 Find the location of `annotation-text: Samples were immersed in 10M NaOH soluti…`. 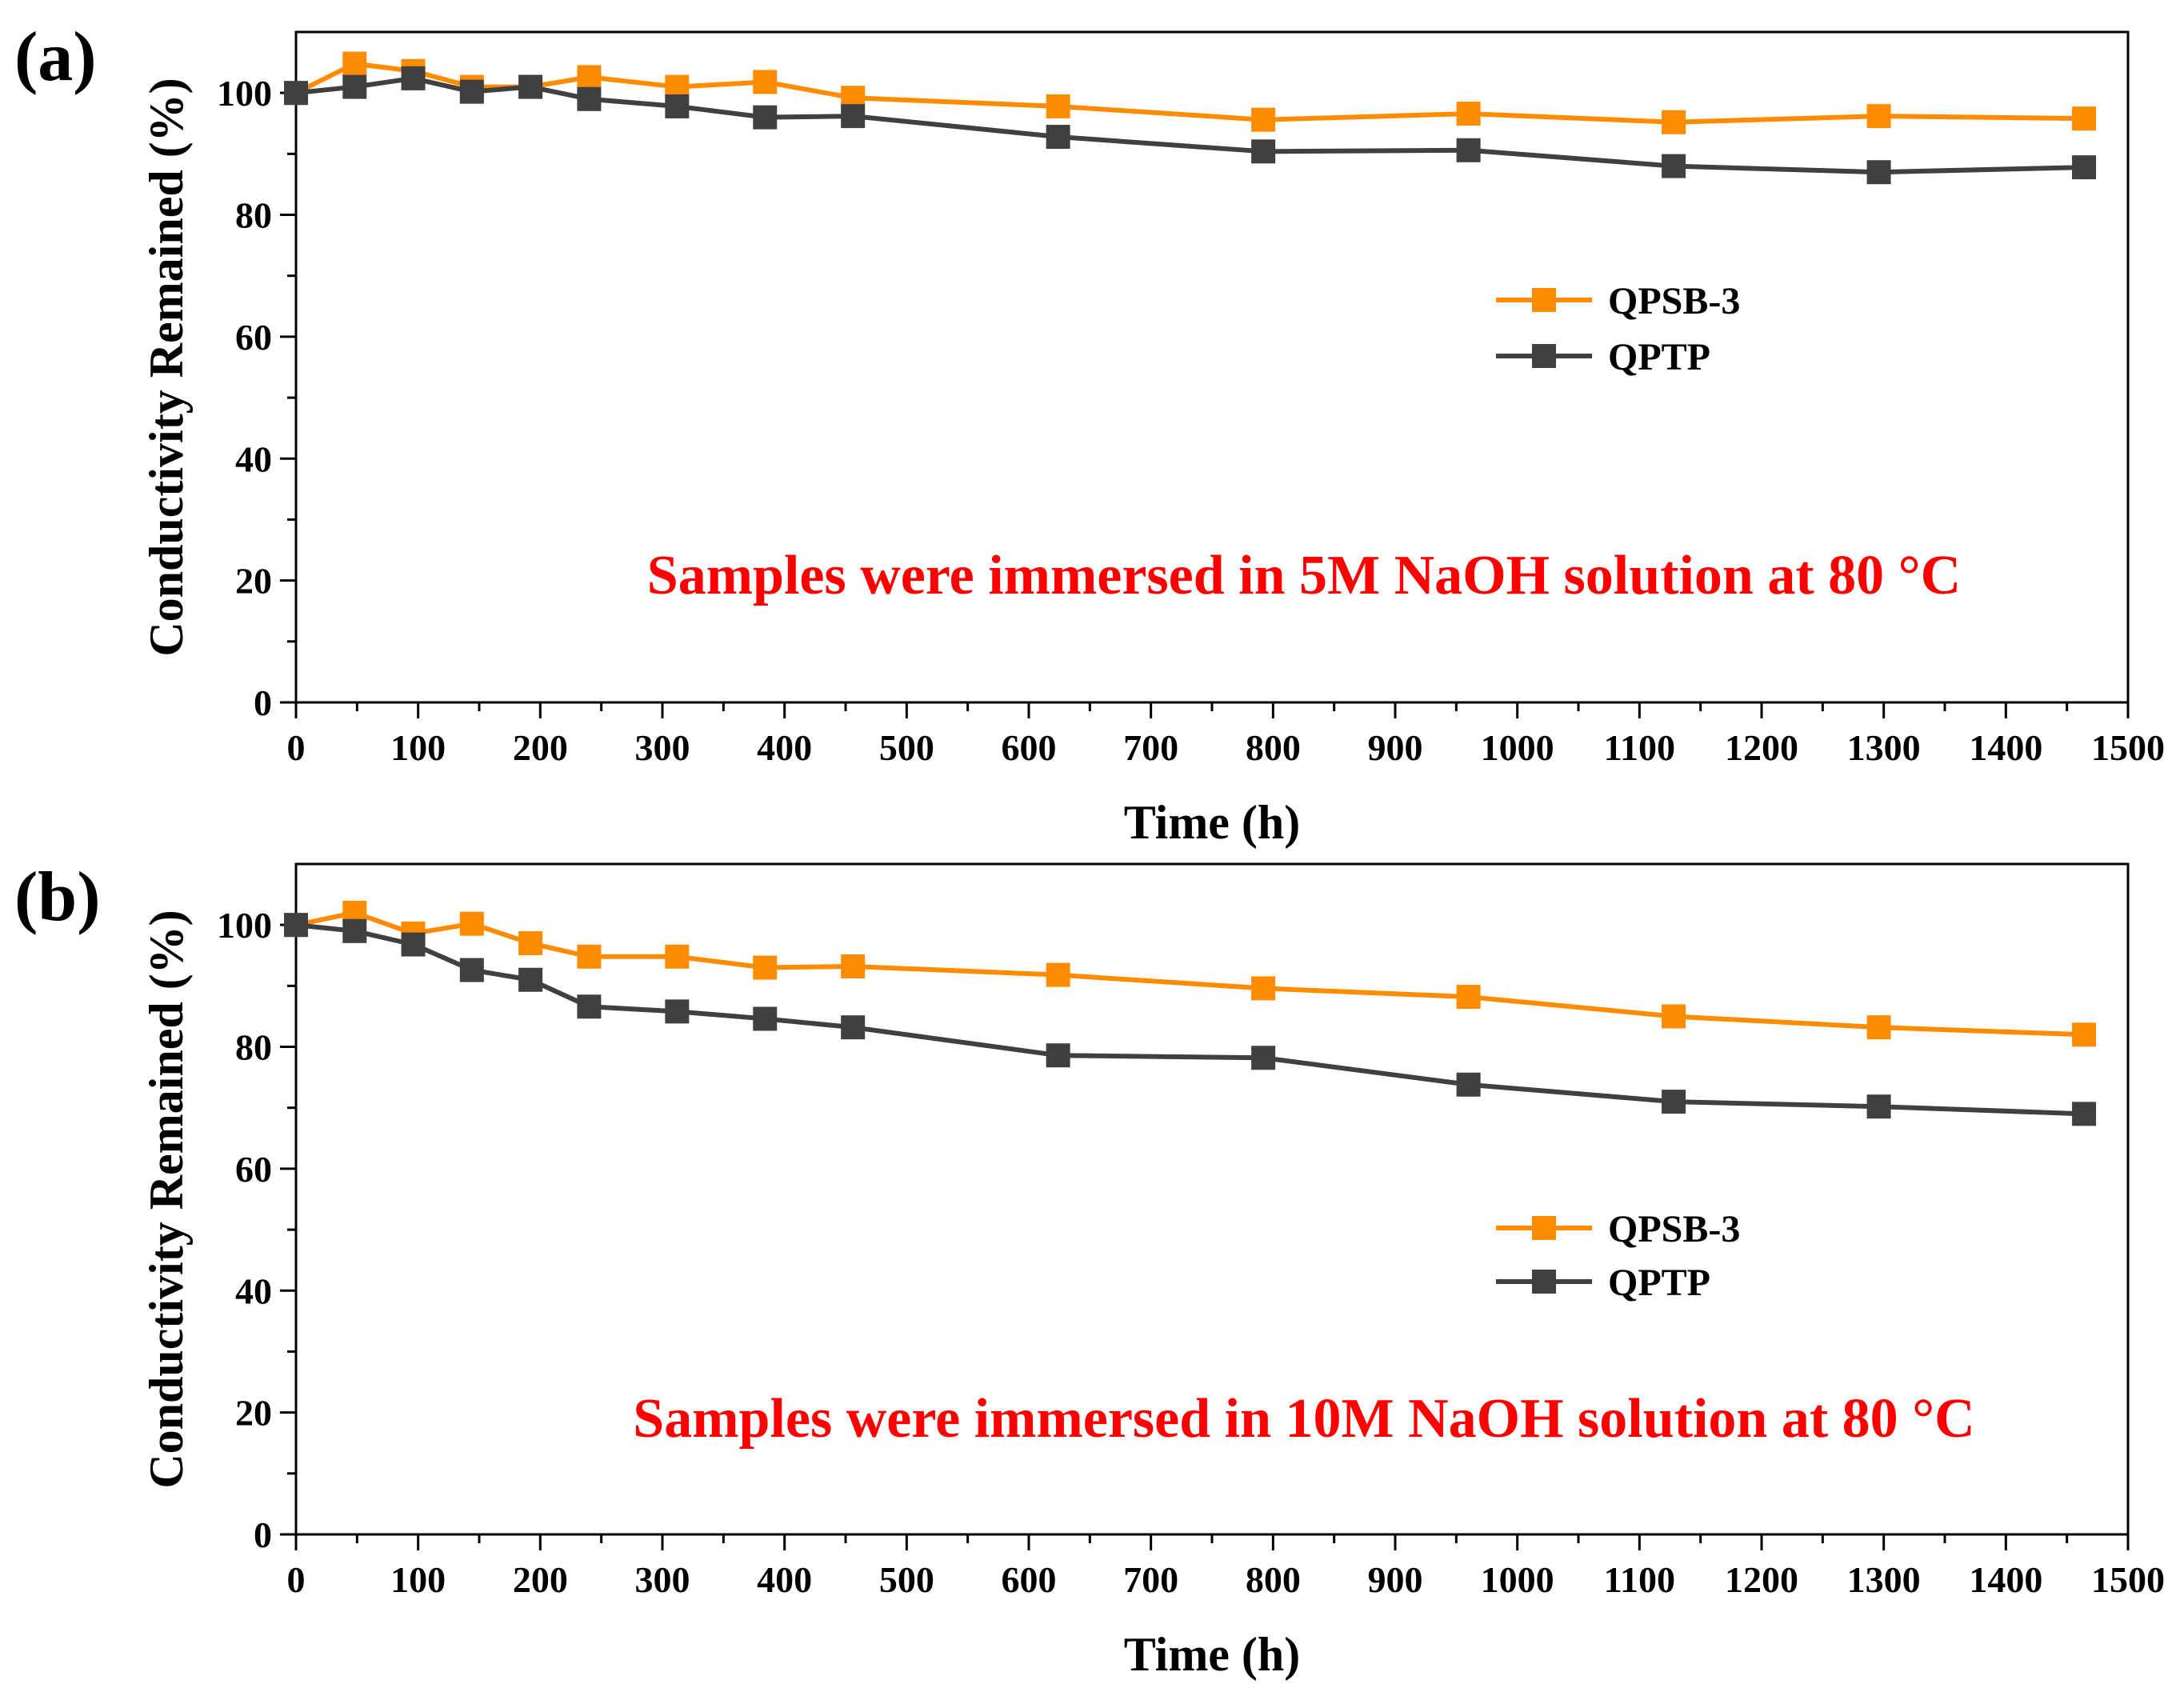

annotation-text: Samples were immersed in 10M NaOH soluti… is located at coordinates (1303, 1419).